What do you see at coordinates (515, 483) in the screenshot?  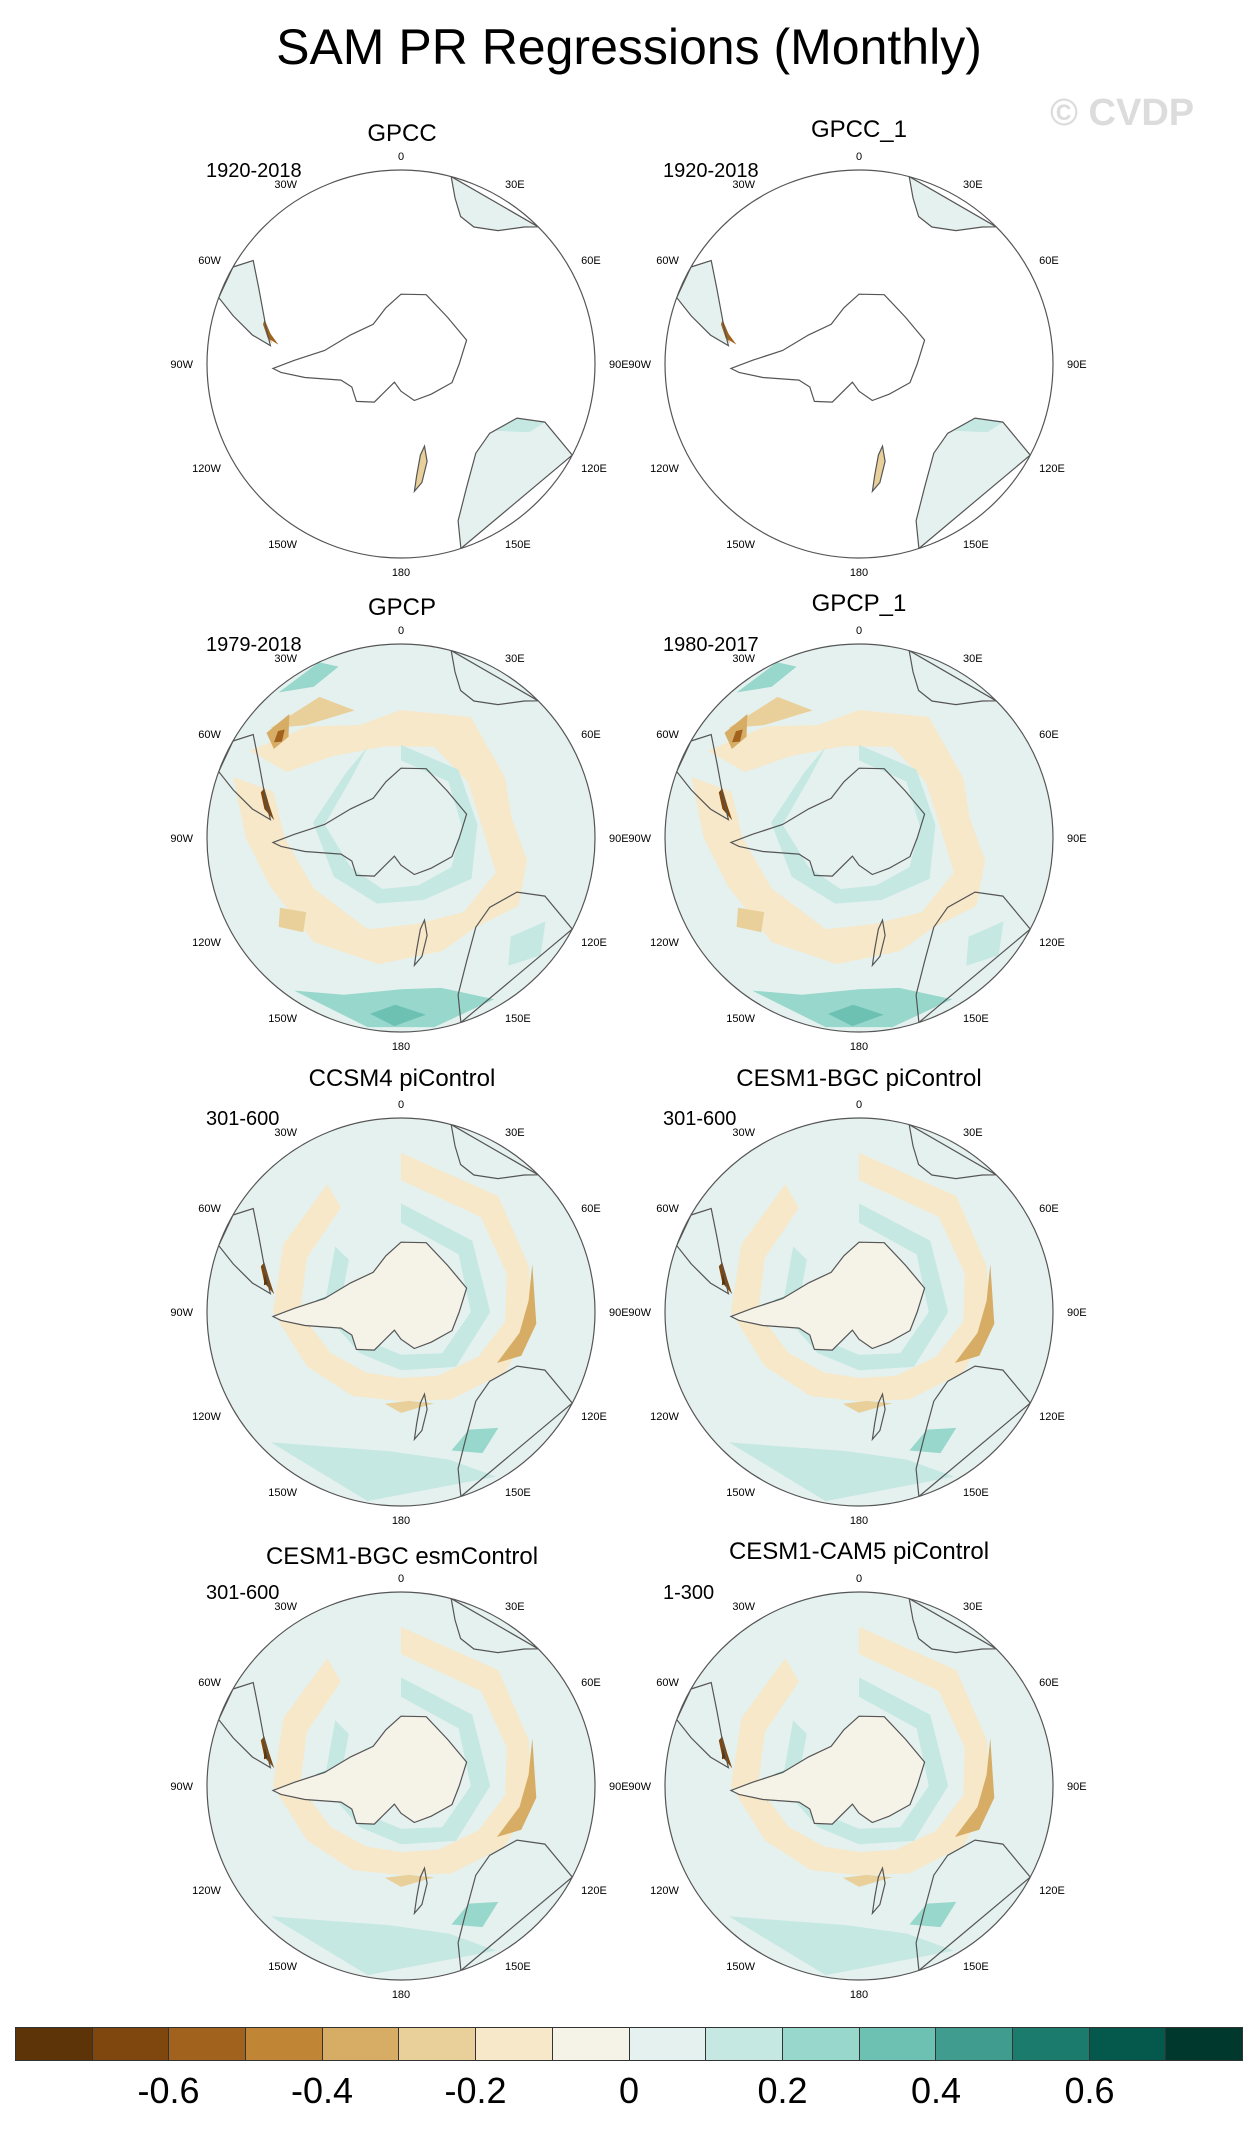 I see `land-australia` at bounding box center [515, 483].